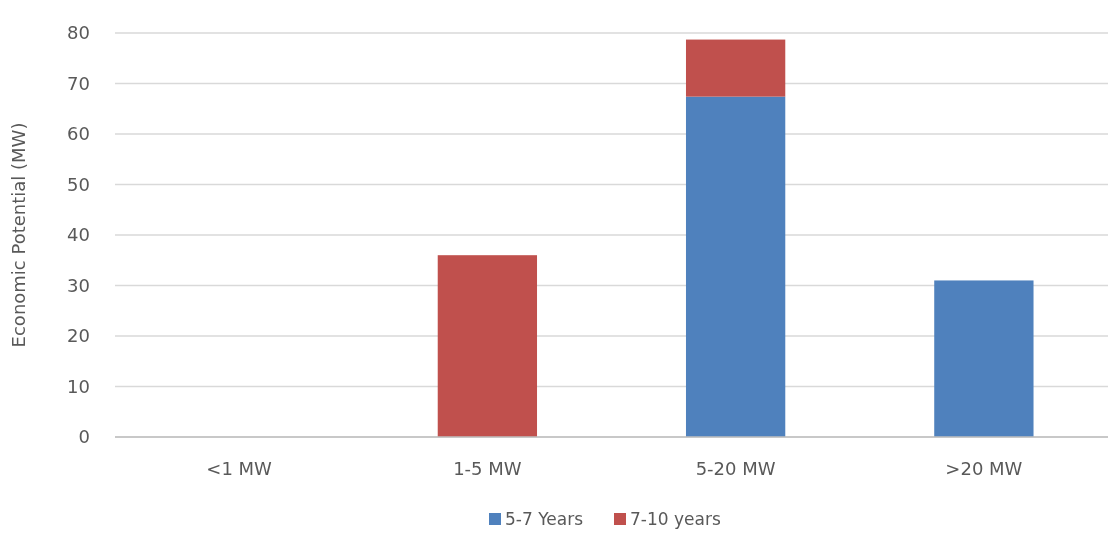 This screenshot has height=554, width=1108. I want to click on y-tick-label: 70, so click(78, 83).